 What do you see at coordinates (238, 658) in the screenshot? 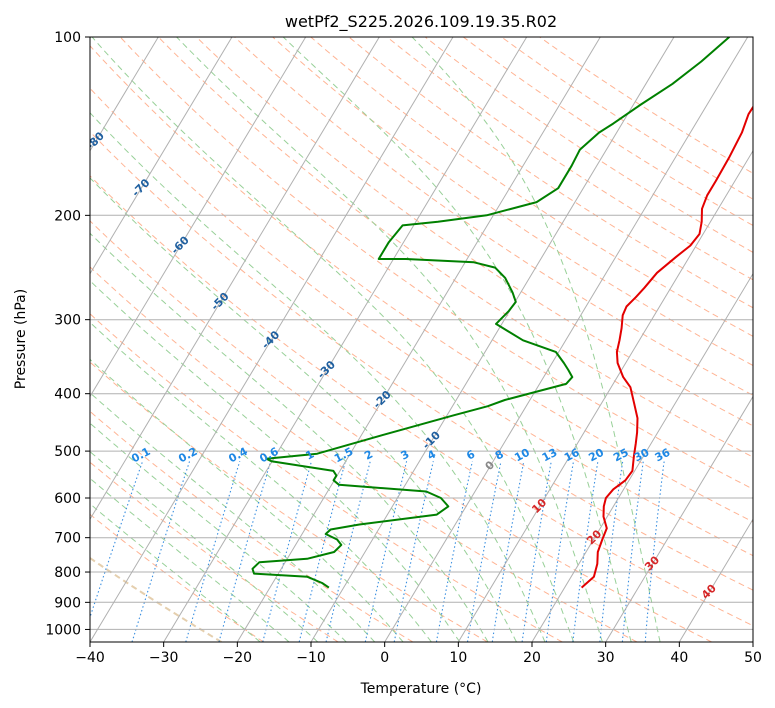
I see `x-tick-label: −20` at bounding box center [238, 658].